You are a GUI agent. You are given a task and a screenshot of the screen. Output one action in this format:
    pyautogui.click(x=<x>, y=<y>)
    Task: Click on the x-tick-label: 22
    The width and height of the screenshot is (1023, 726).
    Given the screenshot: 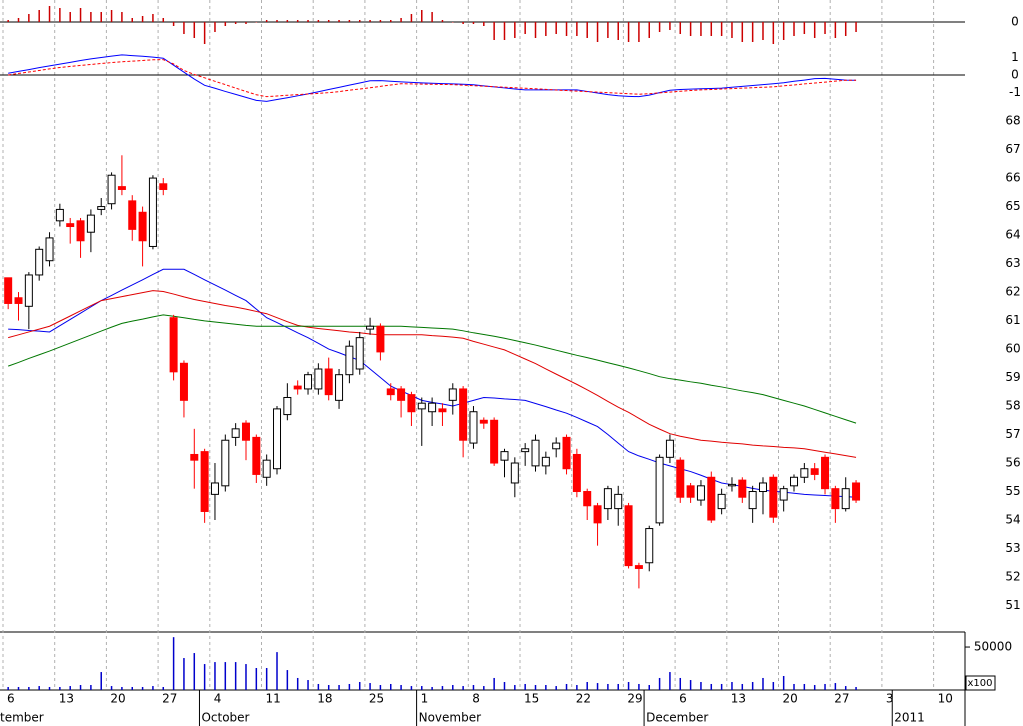 What is the action you would take?
    pyautogui.click(x=583, y=699)
    